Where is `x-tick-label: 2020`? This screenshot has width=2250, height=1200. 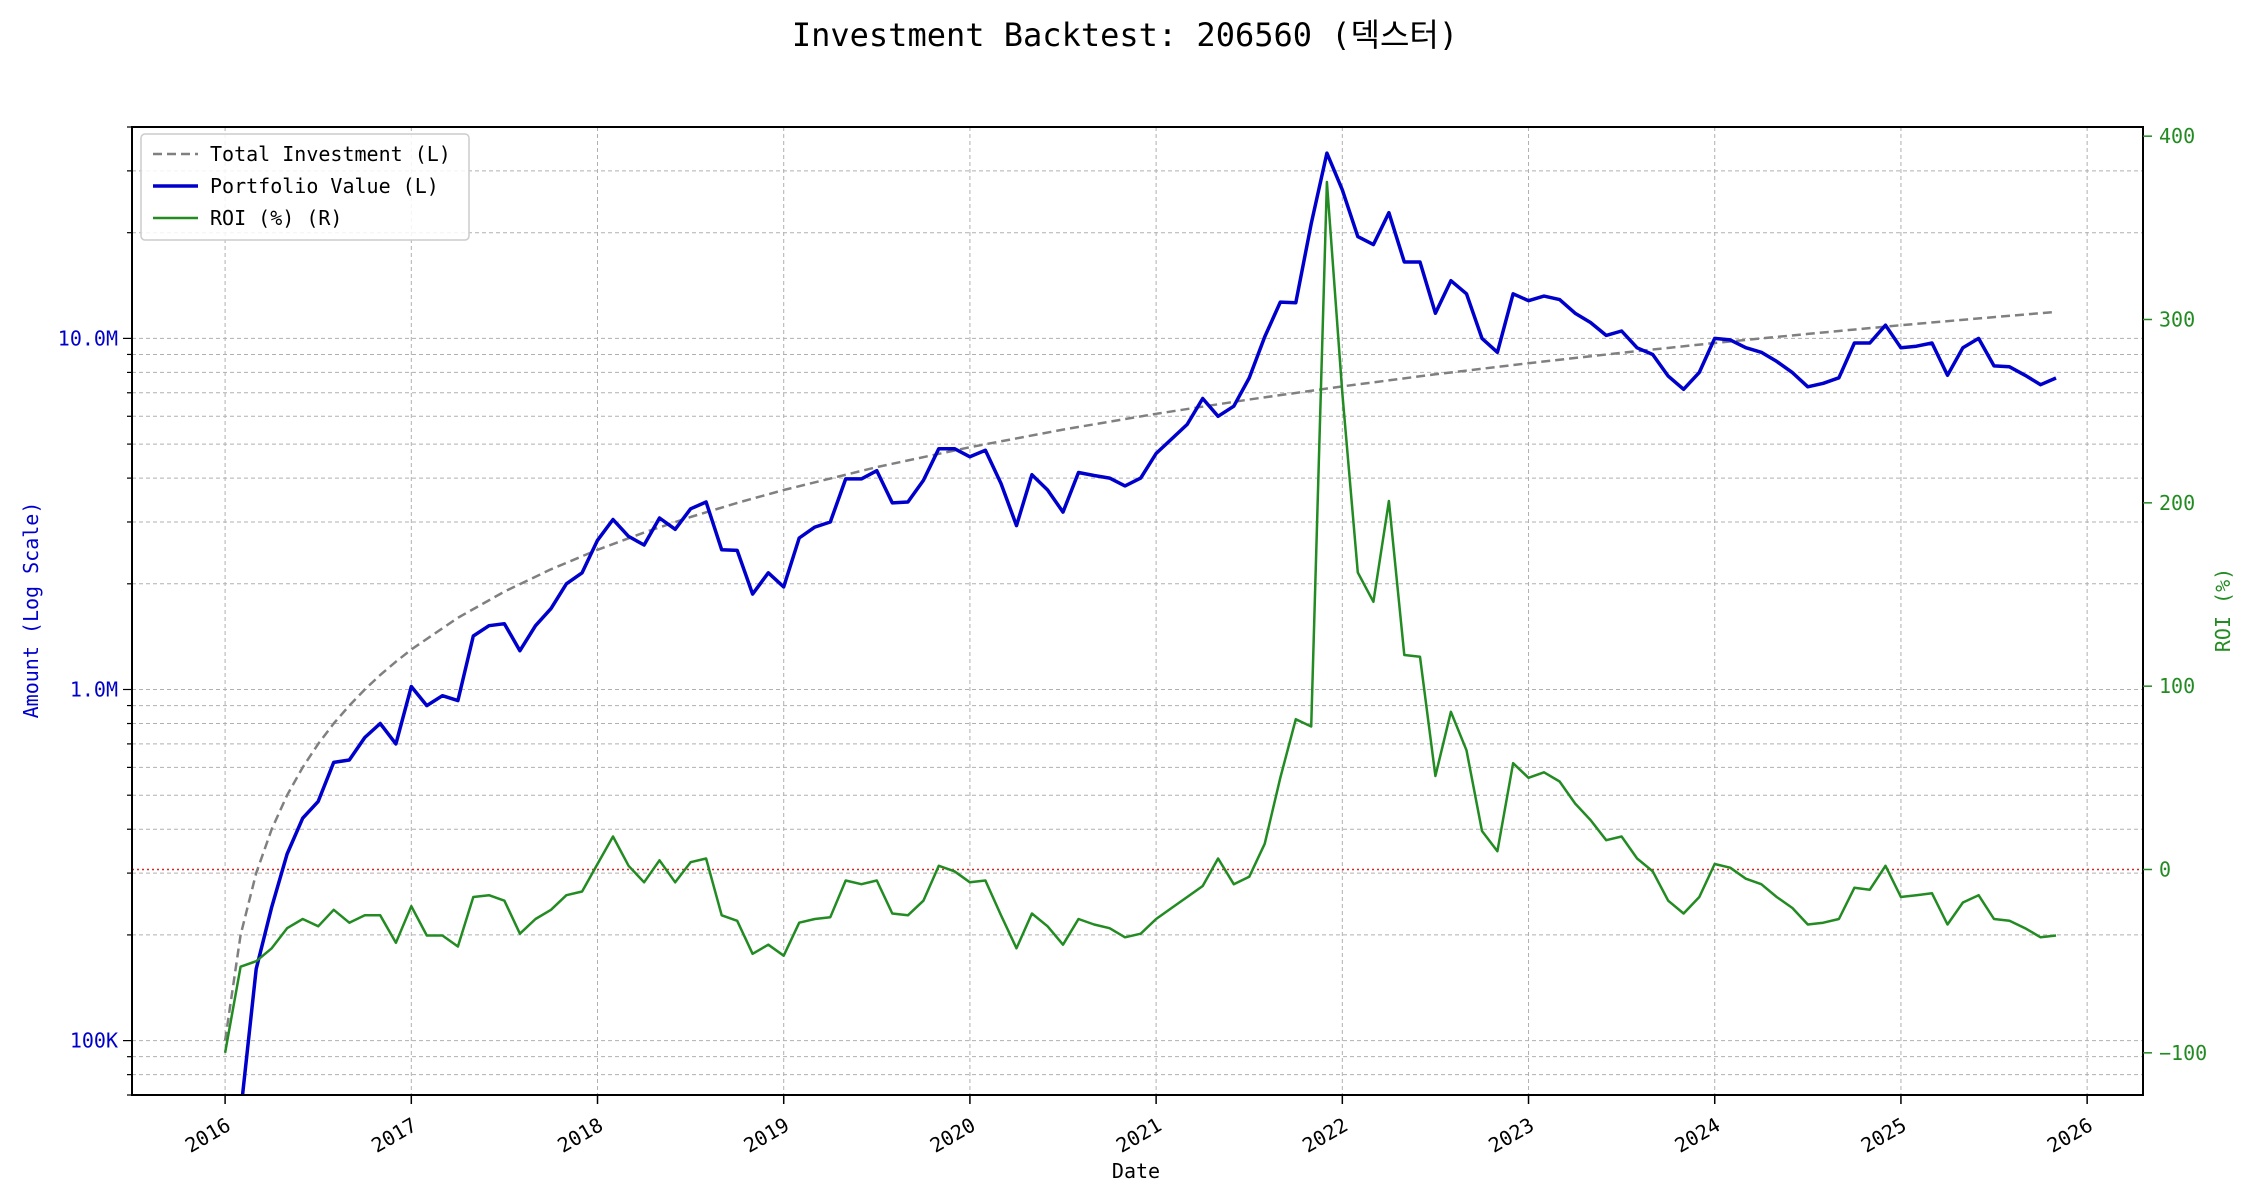
x-tick-label: 2020 is located at coordinates (953, 1135).